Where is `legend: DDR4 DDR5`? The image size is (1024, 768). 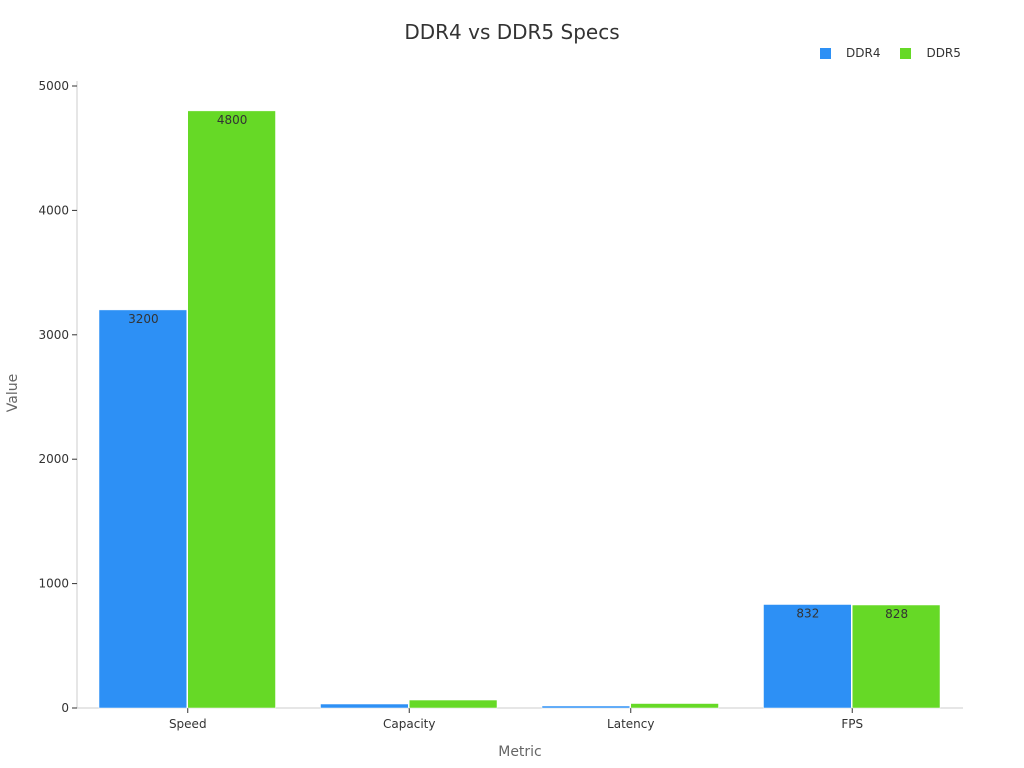
legend: DDR4 DDR5 is located at coordinates (900, 53).